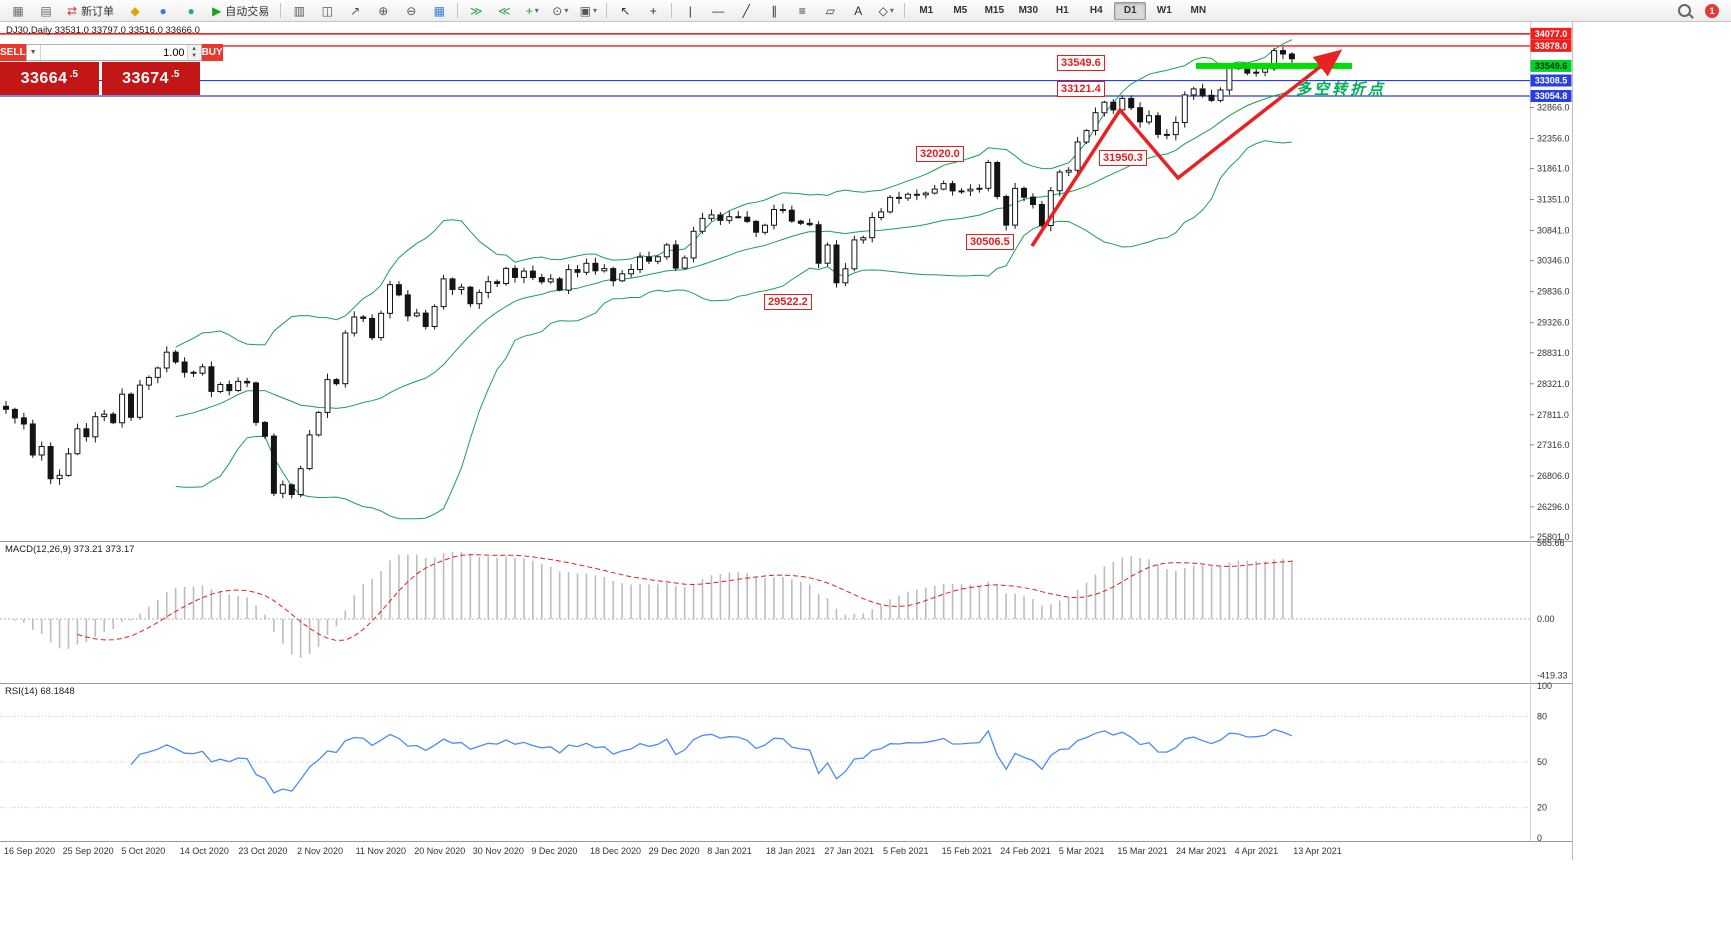 Image resolution: width=1731 pixels, height=943 pixels. What do you see at coordinates (960, 10) in the screenshot?
I see `timeframe-button-m5: M5` at bounding box center [960, 10].